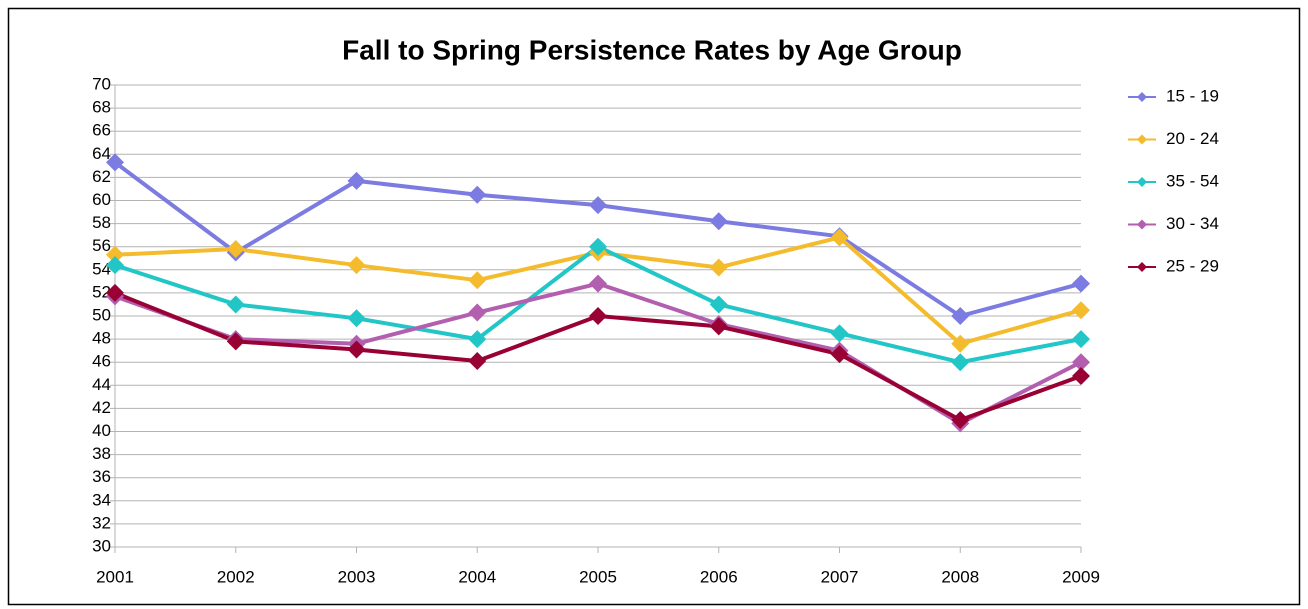 This screenshot has width=1308, height=609. Describe the element at coordinates (101, 314) in the screenshot. I see `y-tick-label: 50` at that location.